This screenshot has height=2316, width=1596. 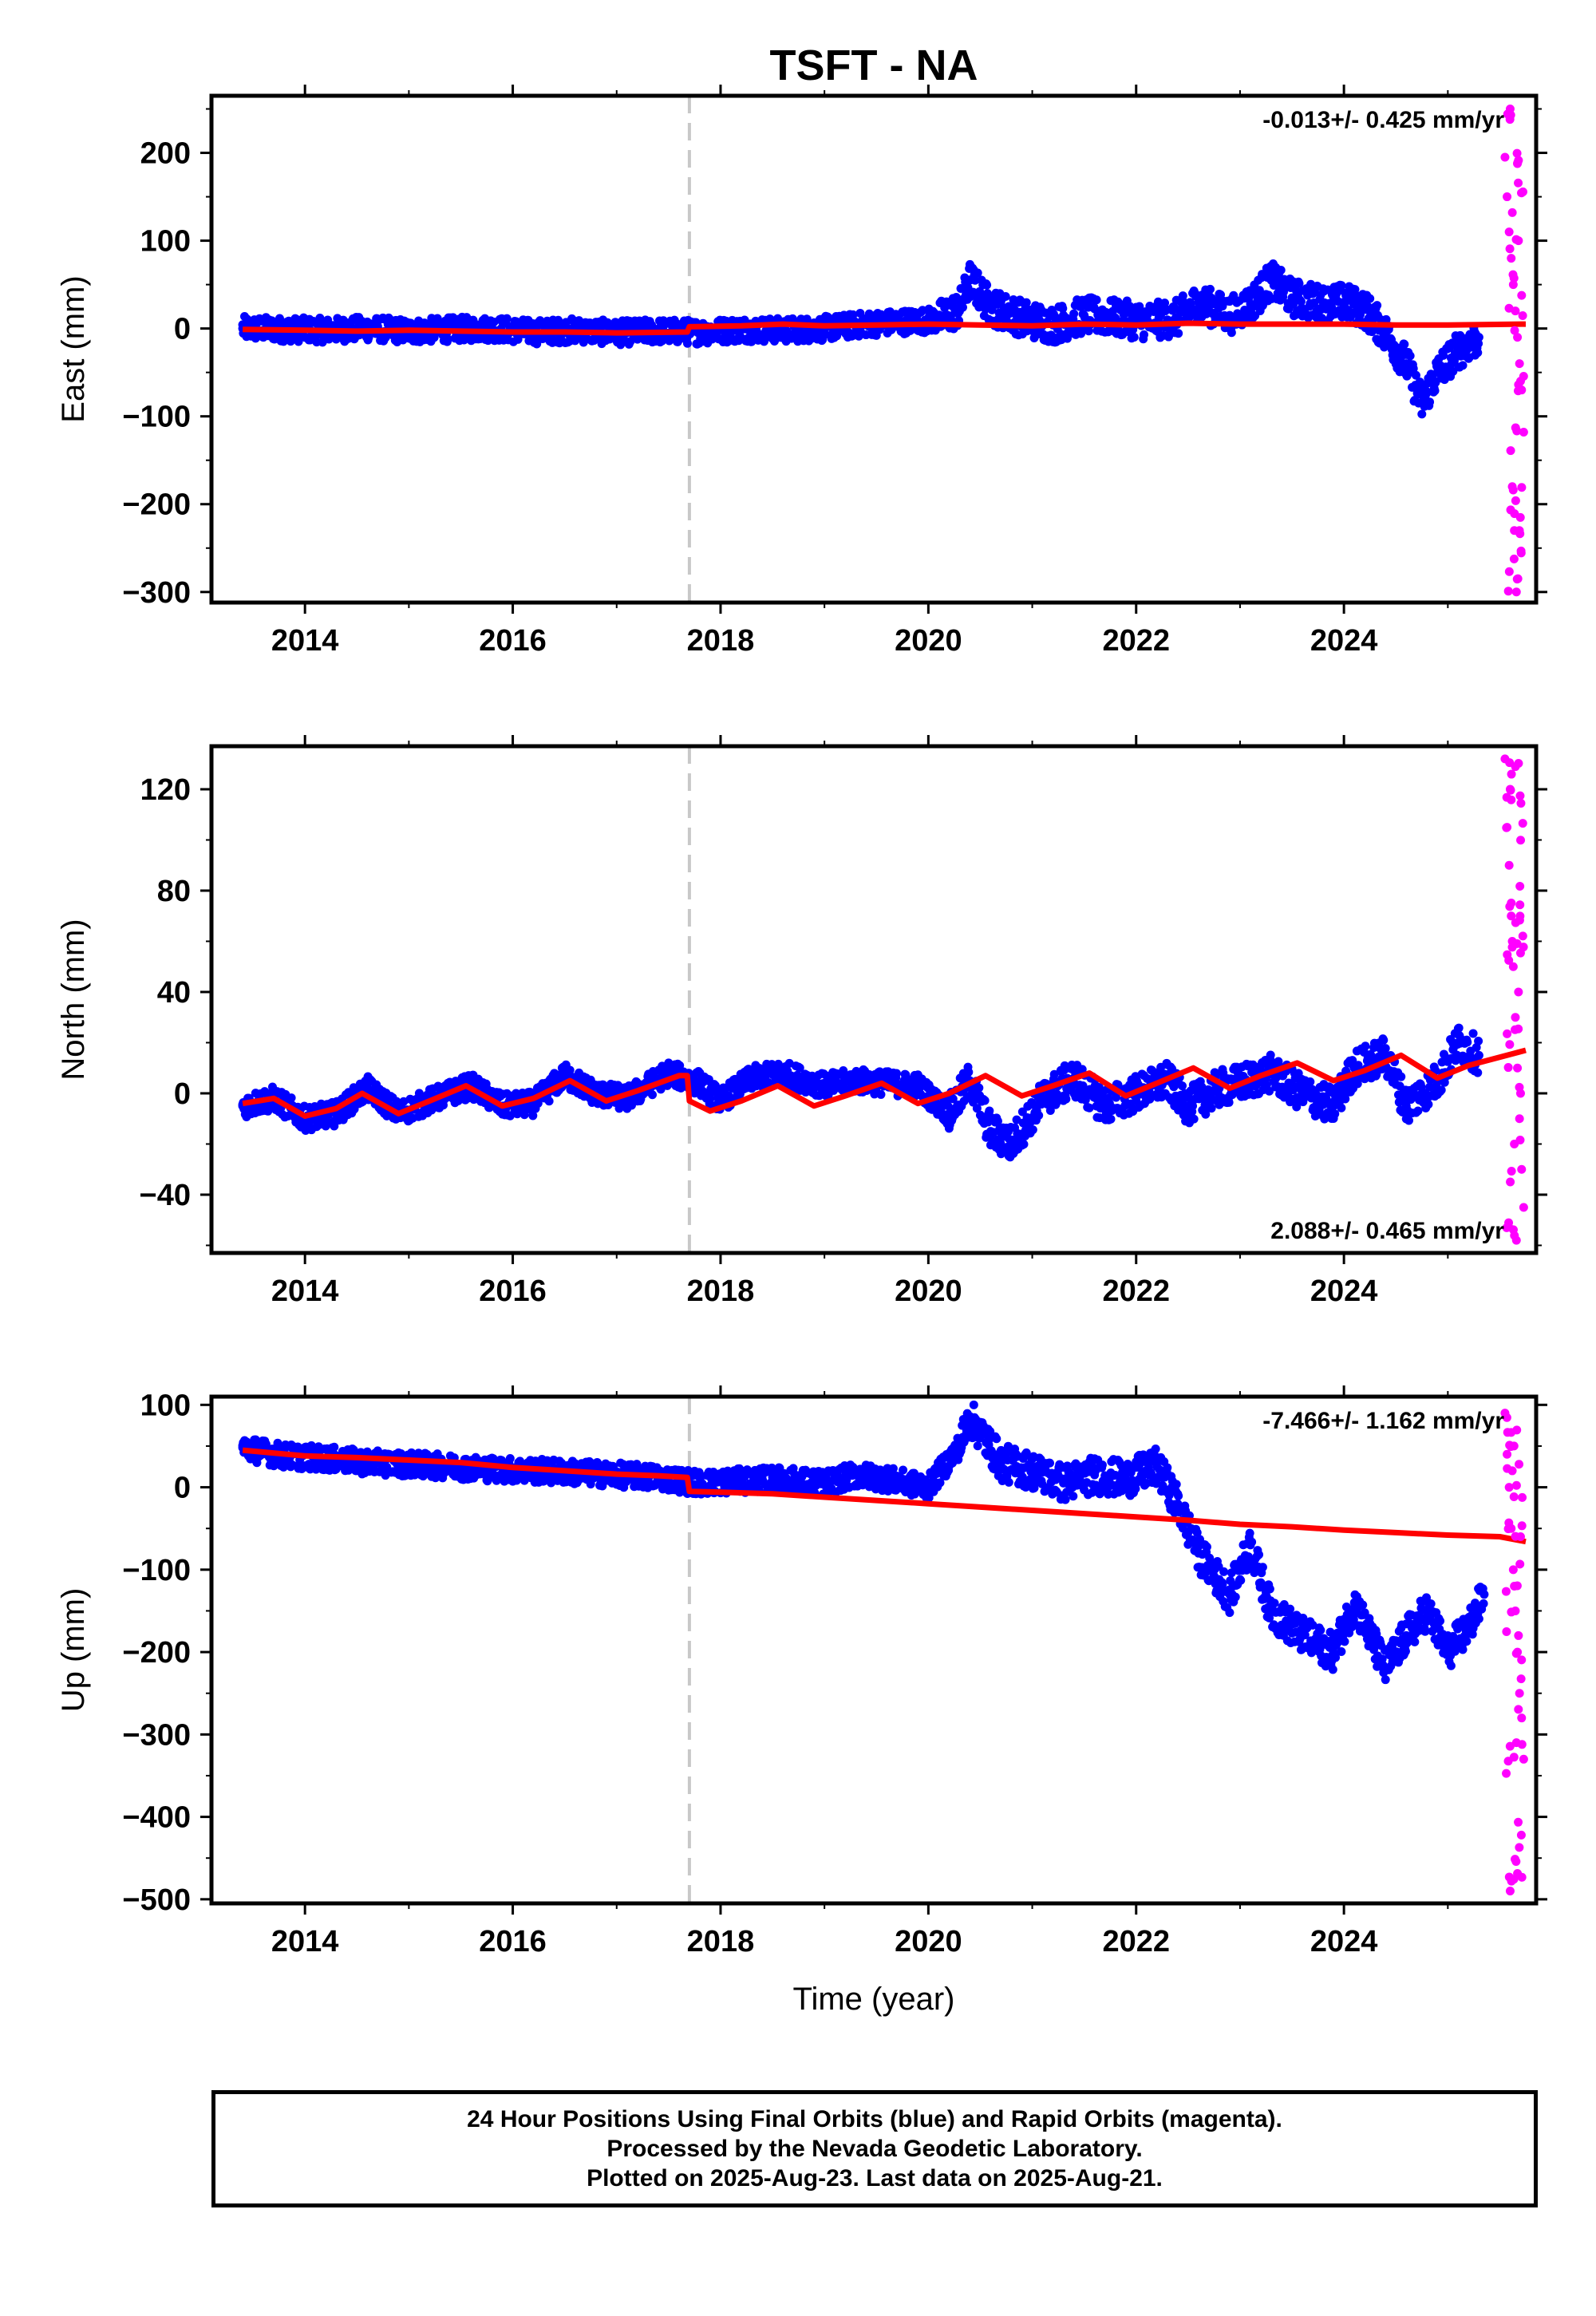 I want to click on y-axis-label: East (mm), so click(x=73, y=348).